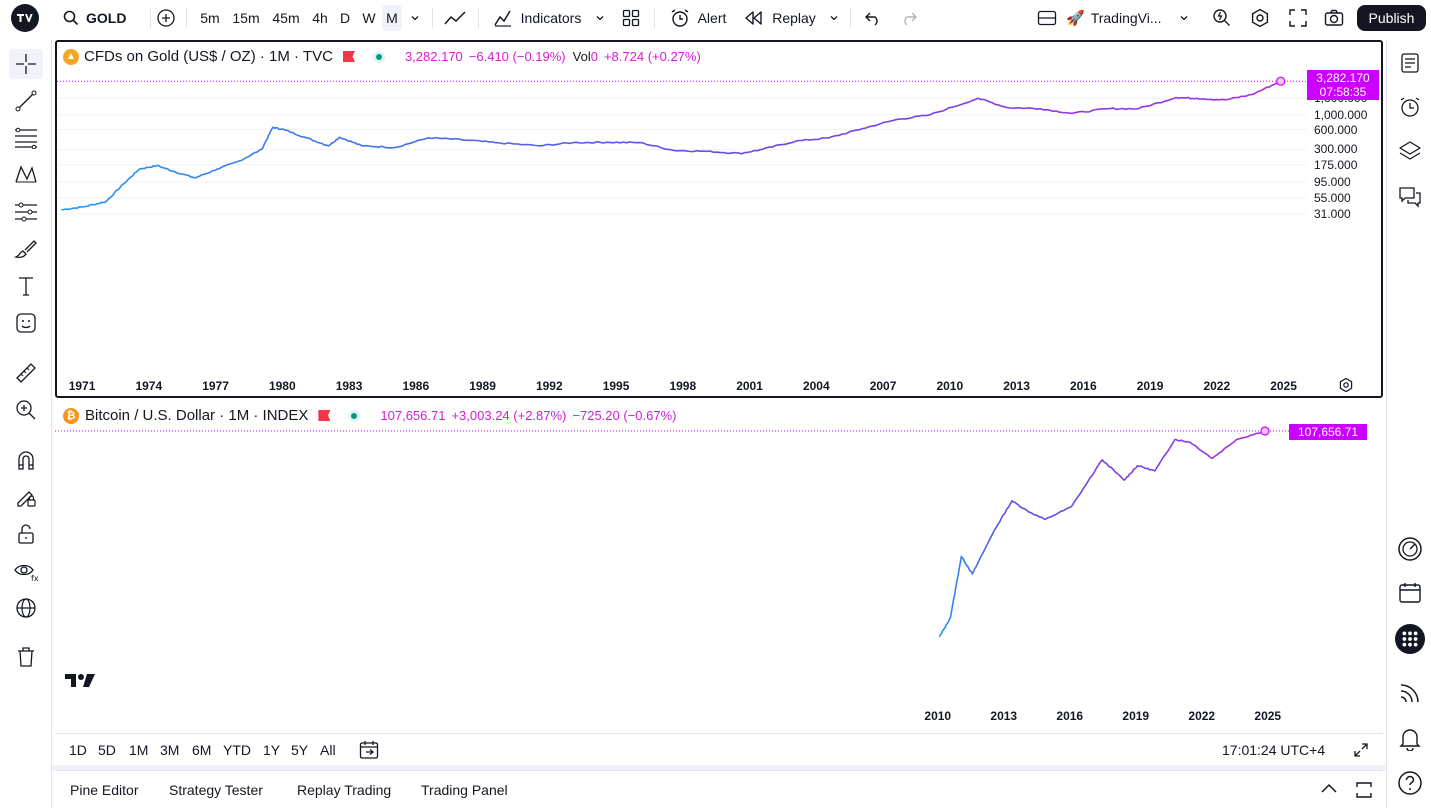  What do you see at coordinates (1410, 549) in the screenshot?
I see `ideas-stream-button` at bounding box center [1410, 549].